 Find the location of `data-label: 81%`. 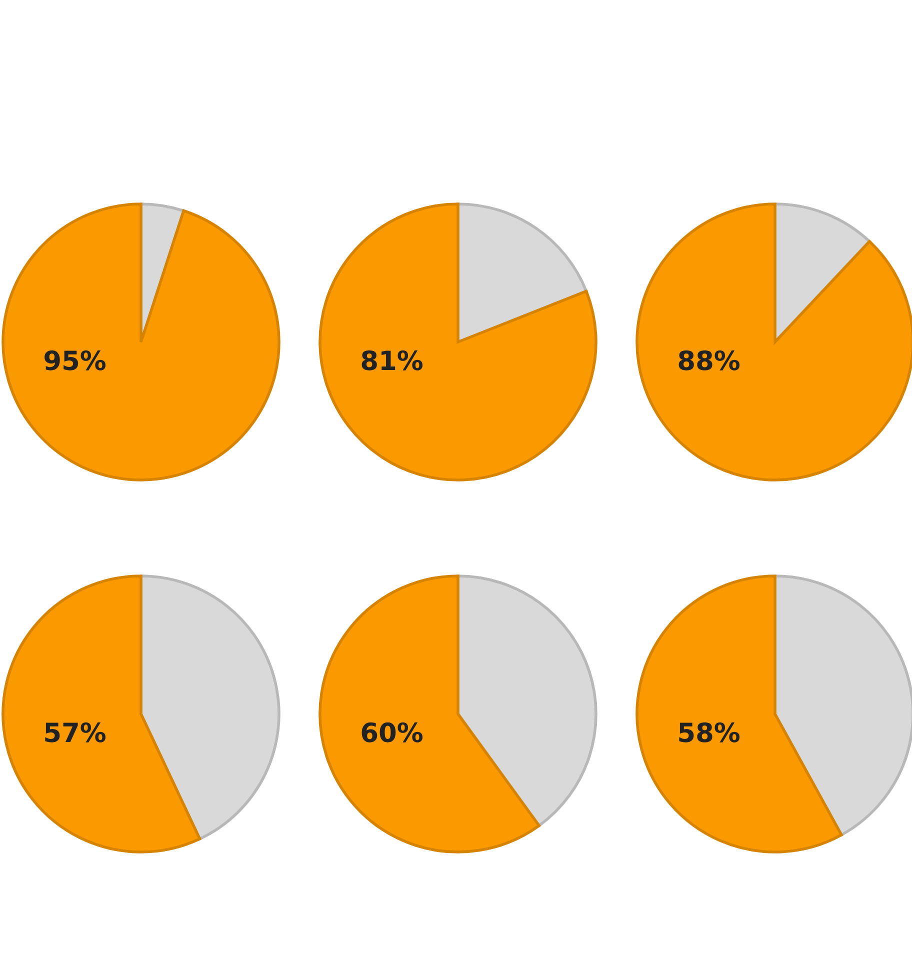

data-label: 81% is located at coordinates (392, 360).